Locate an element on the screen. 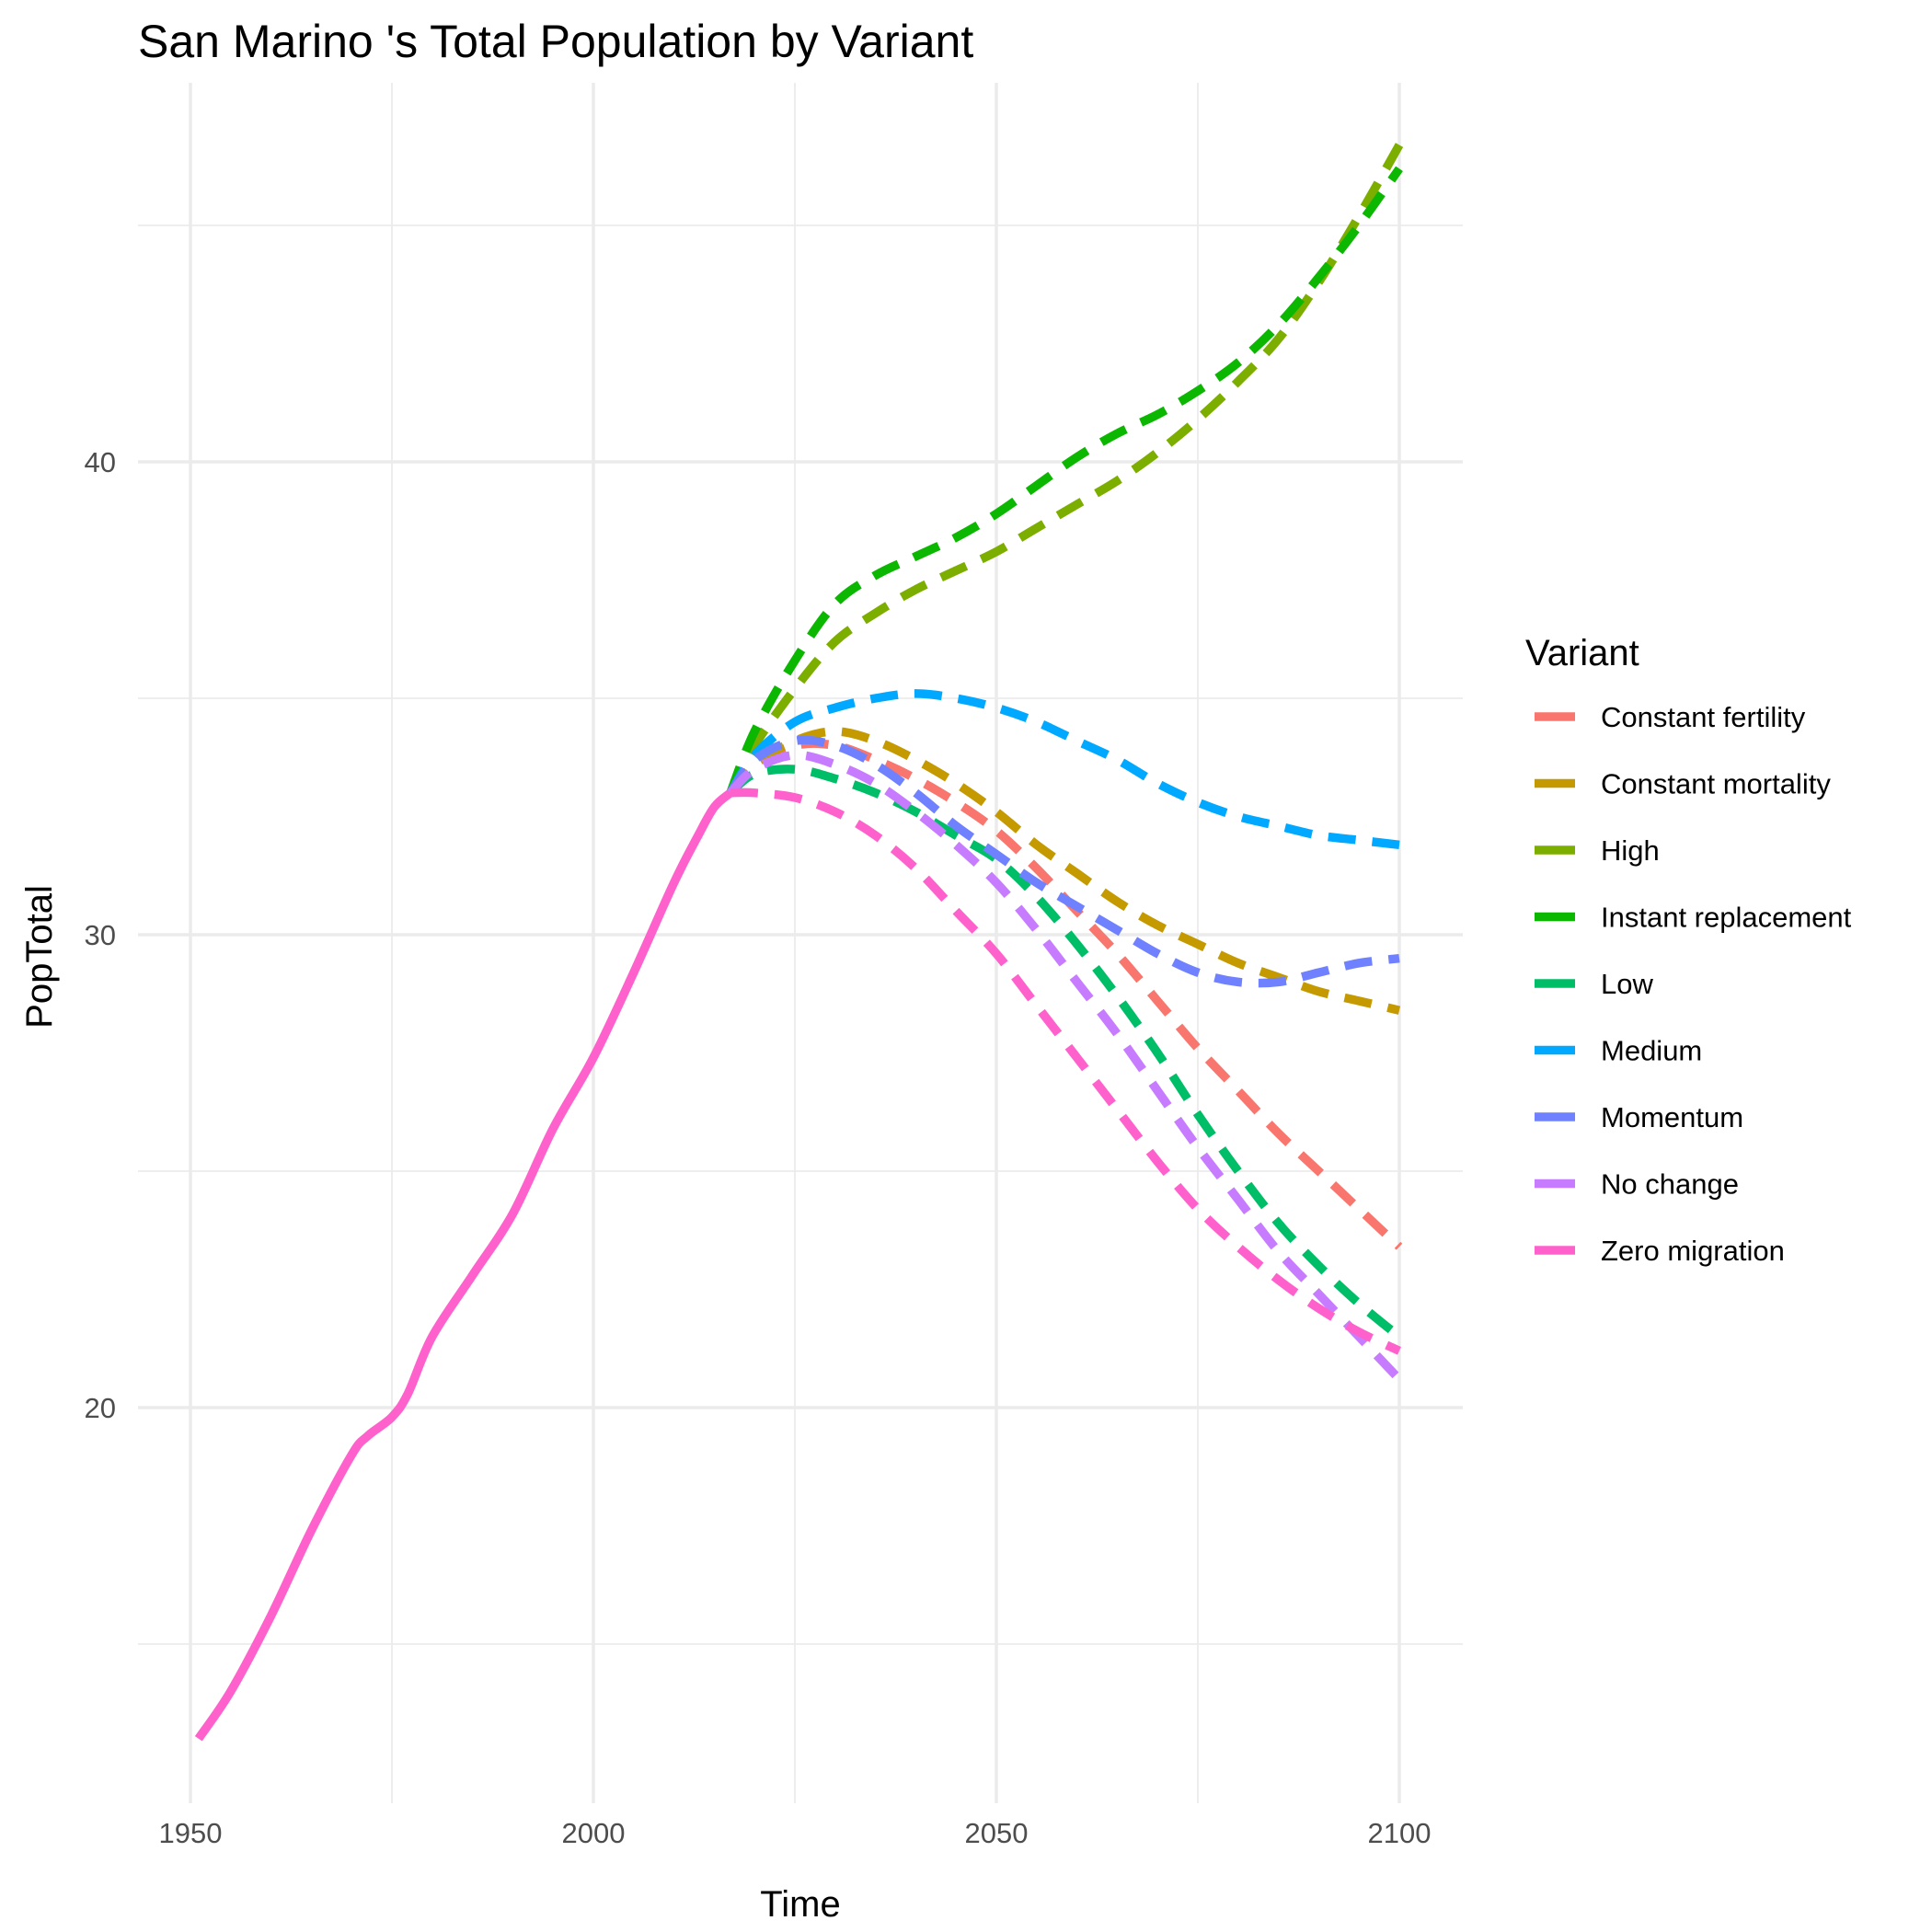 This screenshot has height=1932, width=1932. x-tick-label: 2000 is located at coordinates (594, 1833).